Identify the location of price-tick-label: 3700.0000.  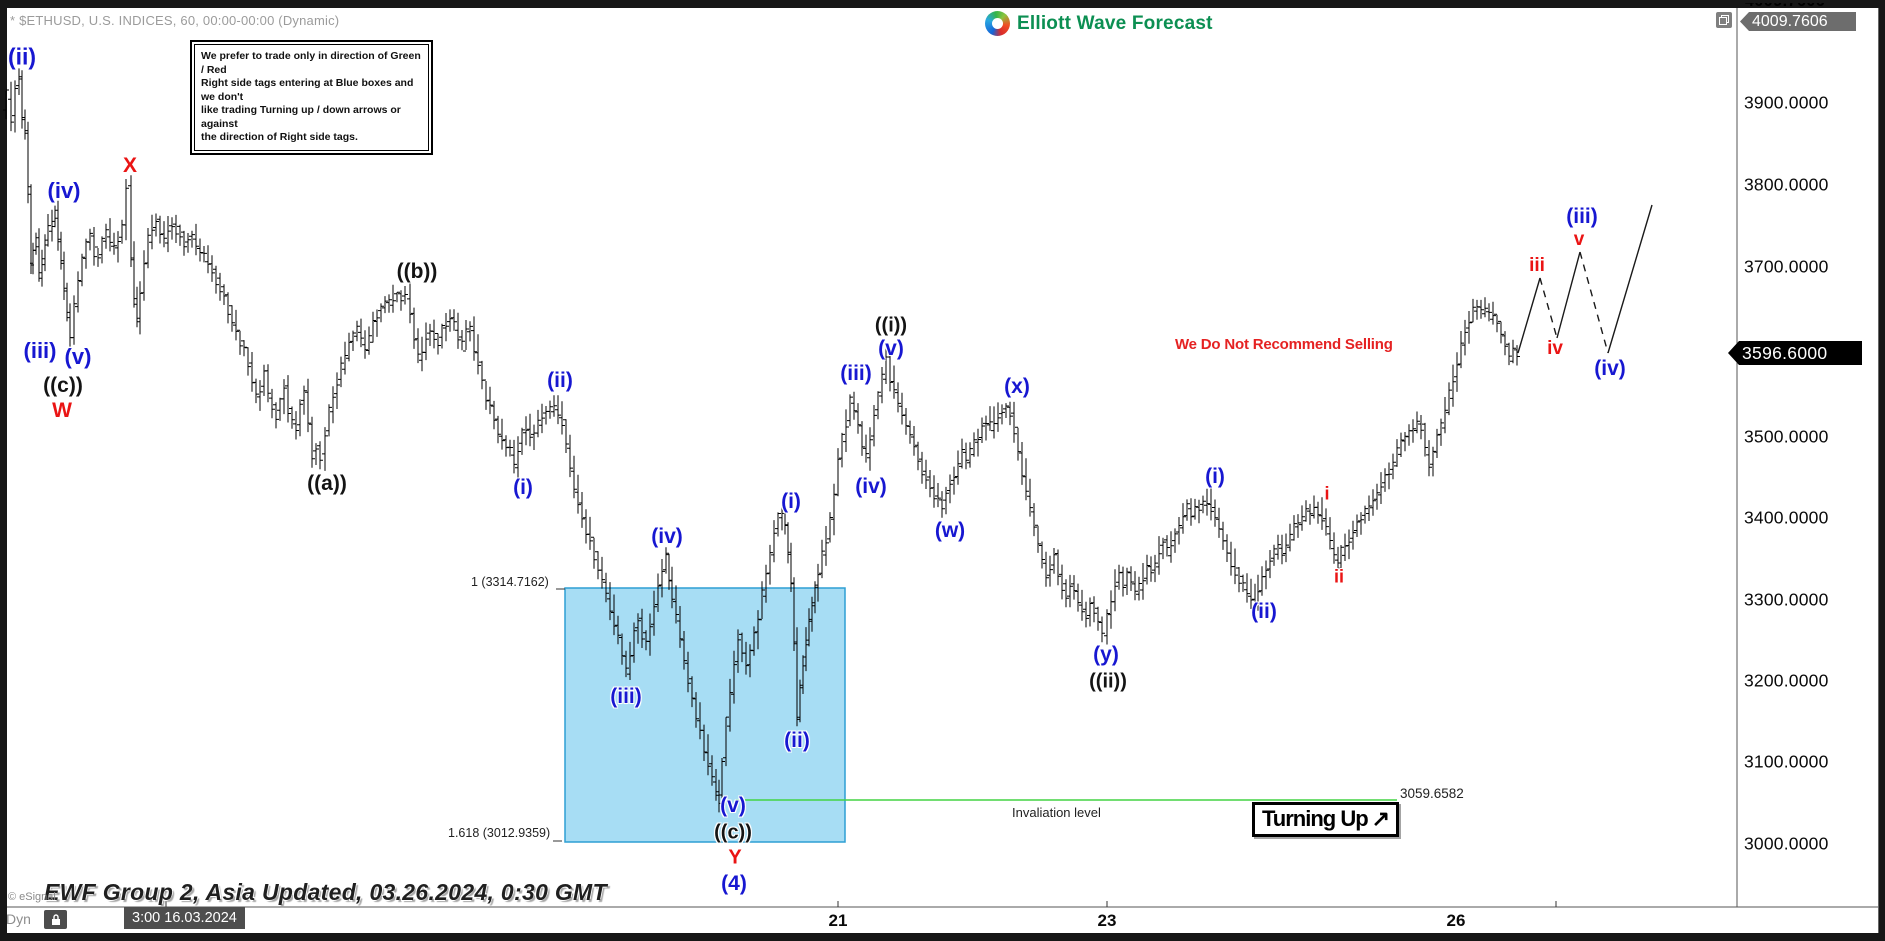
(1786, 266).